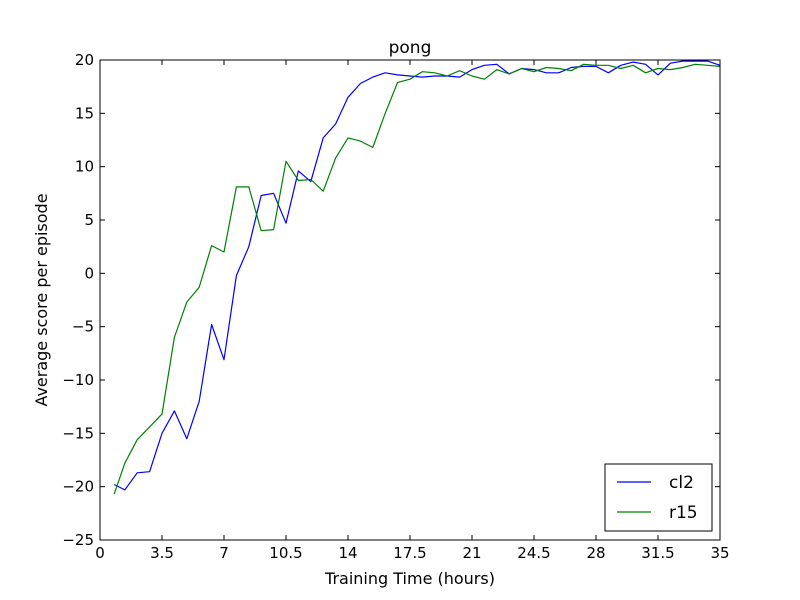 Image resolution: width=800 pixels, height=600 pixels. I want to click on y-tick-label: −20, so click(78, 487).